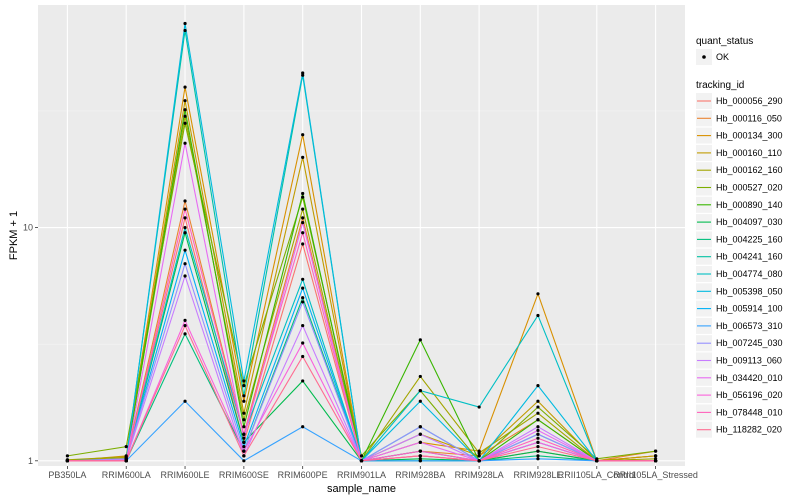 Image resolution: width=800 pixels, height=500 pixels. I want to click on legend-label-series: Hb_056196_020, so click(749, 395).